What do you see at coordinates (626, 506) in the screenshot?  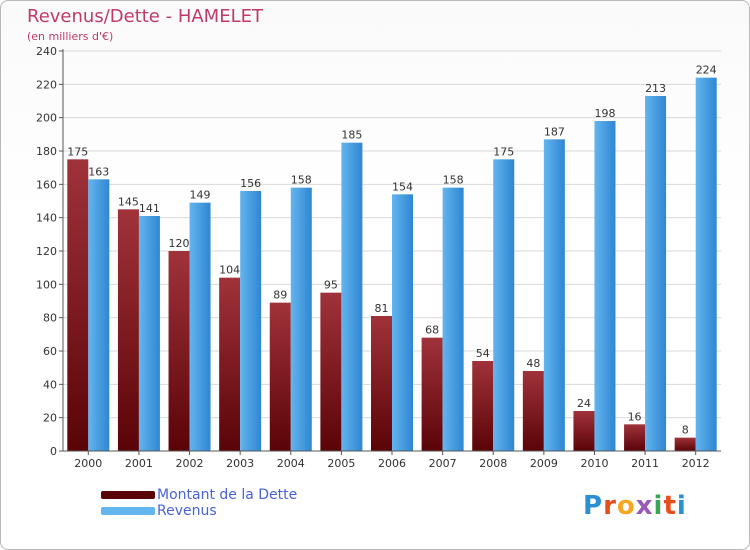 I see `logo-letter: o` at bounding box center [626, 506].